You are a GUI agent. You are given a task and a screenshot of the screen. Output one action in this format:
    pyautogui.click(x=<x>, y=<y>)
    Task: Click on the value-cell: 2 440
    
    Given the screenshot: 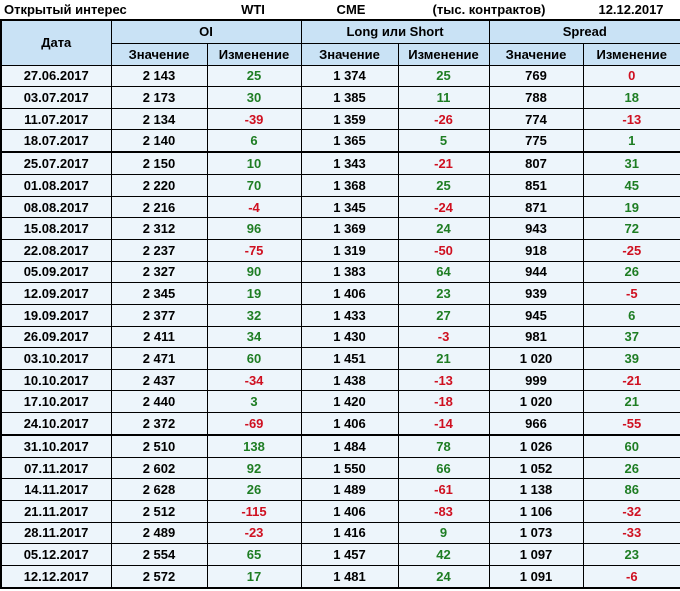 What is the action you would take?
    pyautogui.click(x=159, y=402)
    